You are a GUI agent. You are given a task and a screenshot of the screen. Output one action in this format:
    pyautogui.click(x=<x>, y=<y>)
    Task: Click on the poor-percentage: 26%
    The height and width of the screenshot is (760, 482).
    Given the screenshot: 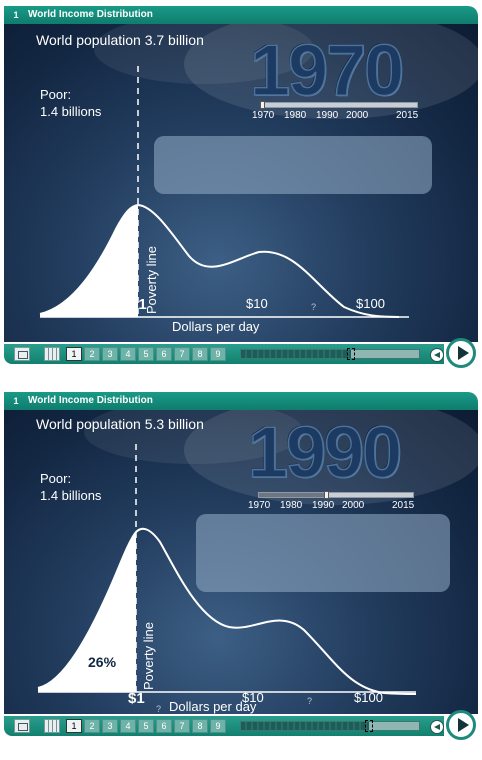 What is the action you would take?
    pyautogui.click(x=102, y=662)
    